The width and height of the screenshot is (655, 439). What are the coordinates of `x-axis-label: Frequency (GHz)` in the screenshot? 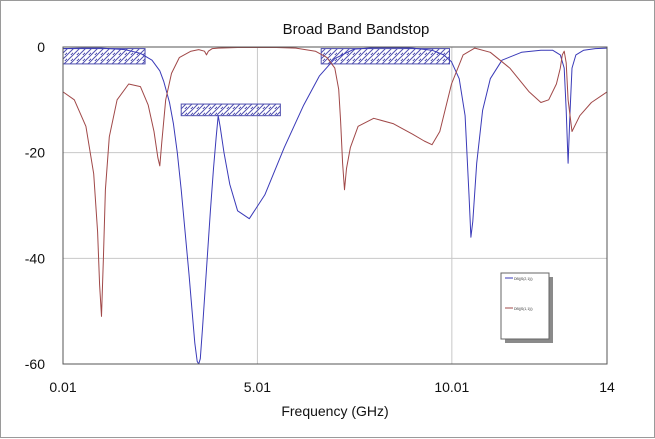 It's located at (334, 411).